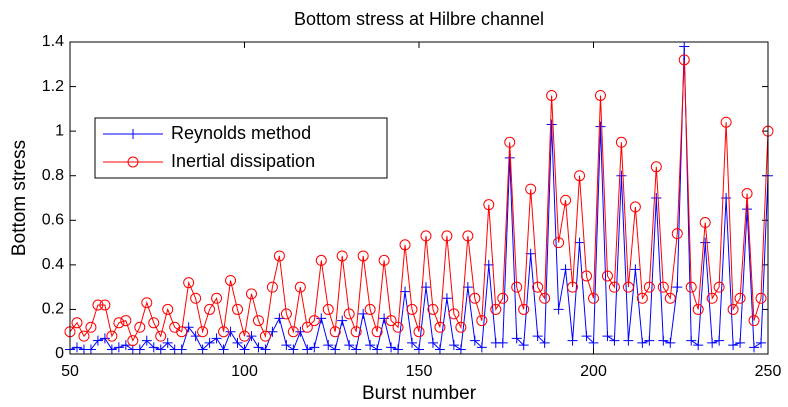 The width and height of the screenshot is (788, 407). What do you see at coordinates (593, 371) in the screenshot?
I see `x-tick-label: 200` at bounding box center [593, 371].